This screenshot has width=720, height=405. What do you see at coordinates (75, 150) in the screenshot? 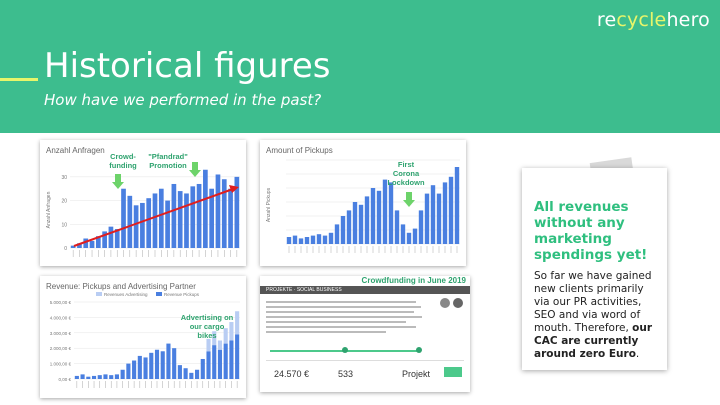
I see `chart-requests-title: Anzahl Anfragen` at bounding box center [75, 150].